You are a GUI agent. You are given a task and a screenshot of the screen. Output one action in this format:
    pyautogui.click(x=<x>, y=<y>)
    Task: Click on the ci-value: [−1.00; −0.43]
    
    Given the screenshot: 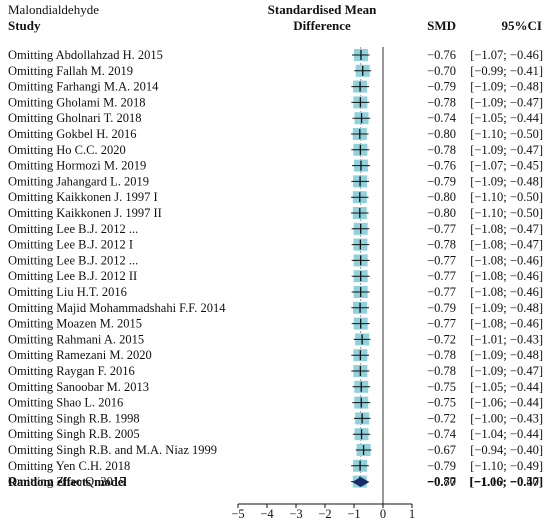 What is the action you would take?
    pyautogui.click(x=506, y=418)
    